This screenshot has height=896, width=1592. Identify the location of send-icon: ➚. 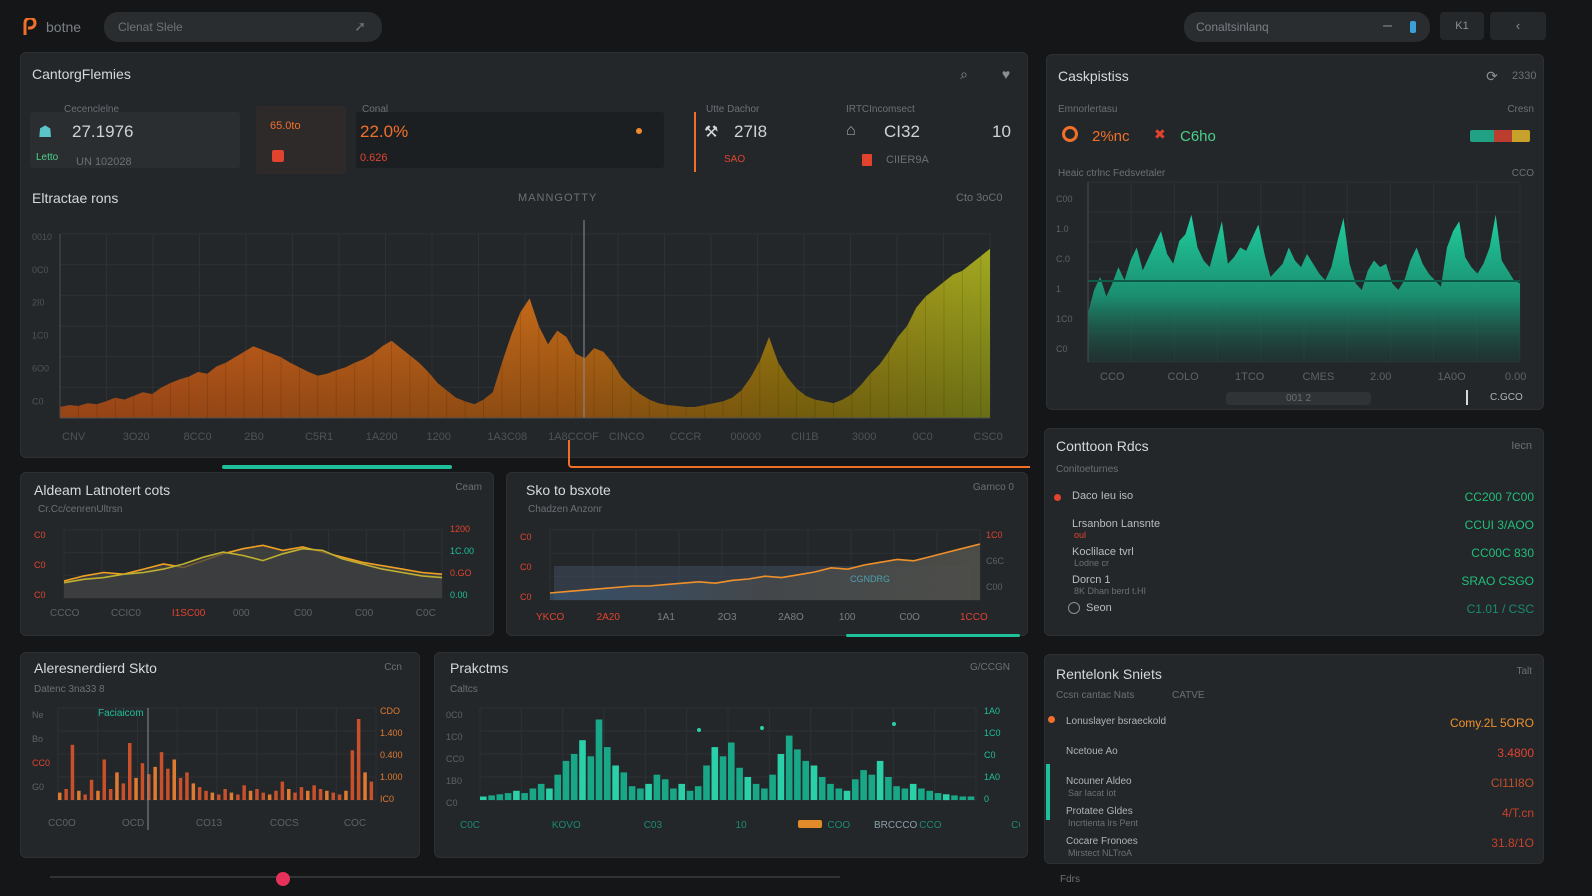
(360, 26).